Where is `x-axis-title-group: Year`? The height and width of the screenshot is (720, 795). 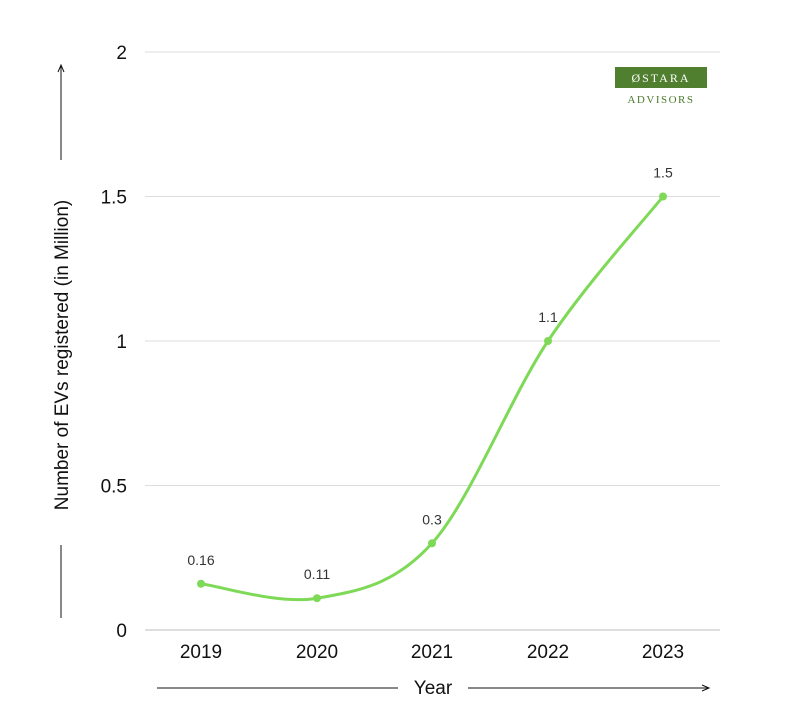
x-axis-title-group: Year is located at coordinates (434, 688).